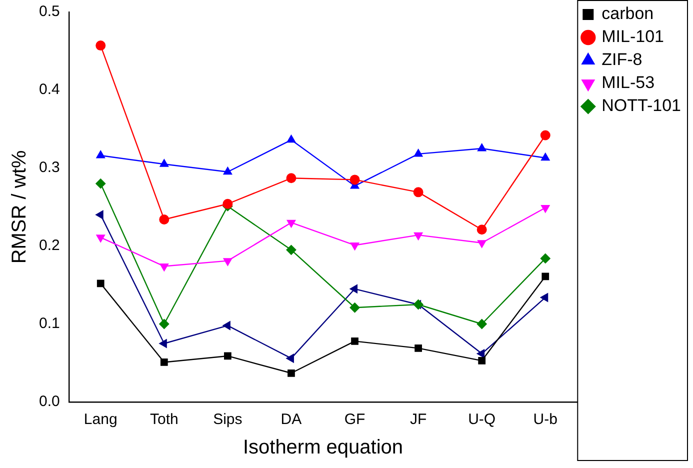 The image size is (693, 468). What do you see at coordinates (291, 419) in the screenshot?
I see `x-tick-label: DA` at bounding box center [291, 419].